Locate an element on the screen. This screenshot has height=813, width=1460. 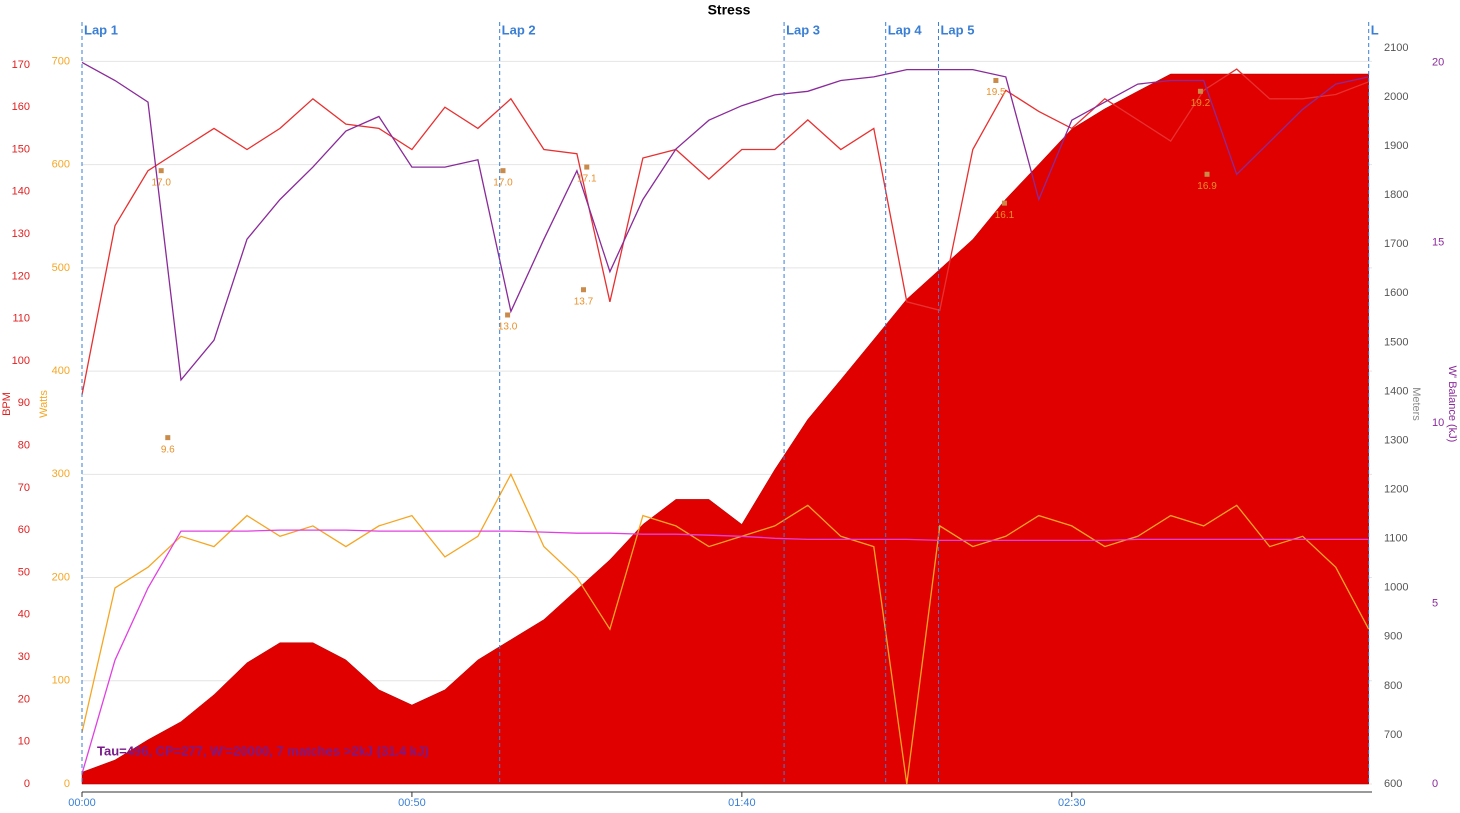
wbal-tick-label: 0 is located at coordinates (1435, 784).